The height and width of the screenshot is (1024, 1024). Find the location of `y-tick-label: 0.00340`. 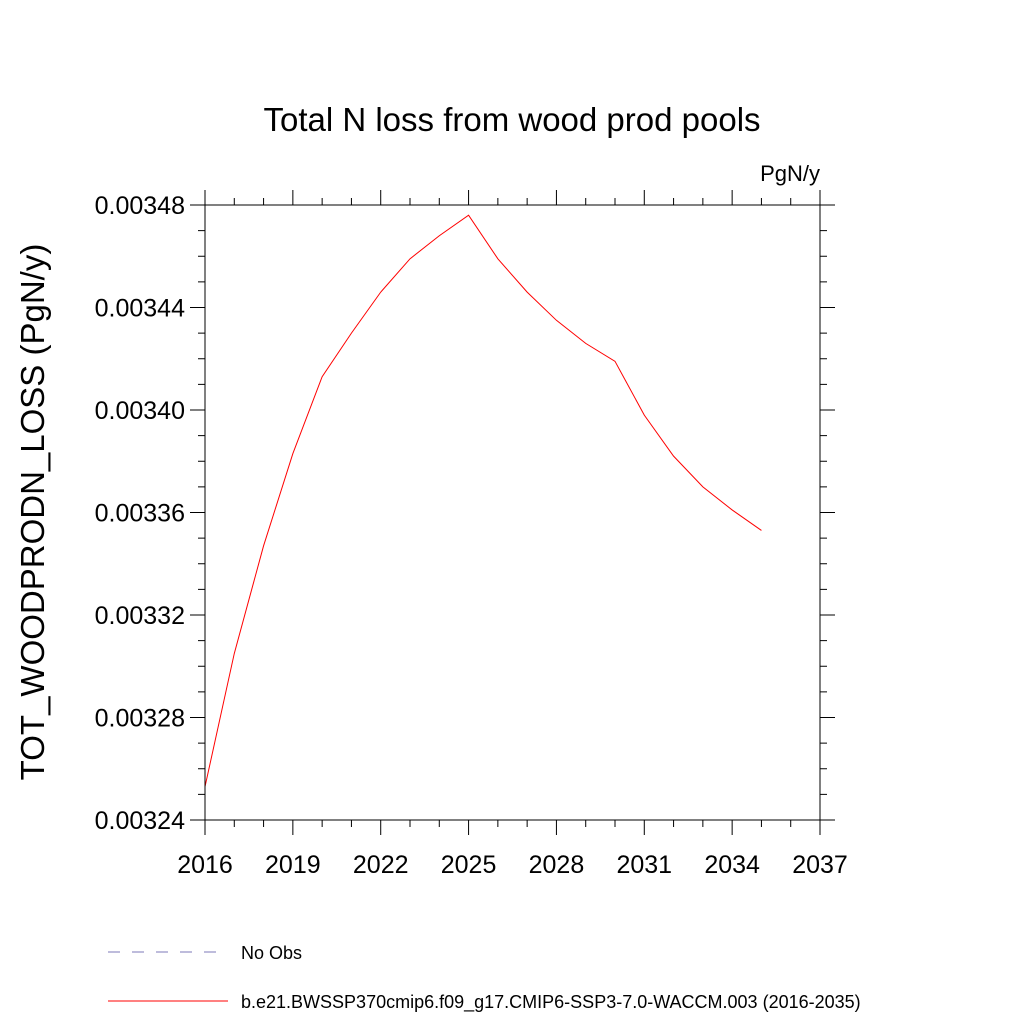

y-tick-label: 0.00340 is located at coordinates (140, 411).